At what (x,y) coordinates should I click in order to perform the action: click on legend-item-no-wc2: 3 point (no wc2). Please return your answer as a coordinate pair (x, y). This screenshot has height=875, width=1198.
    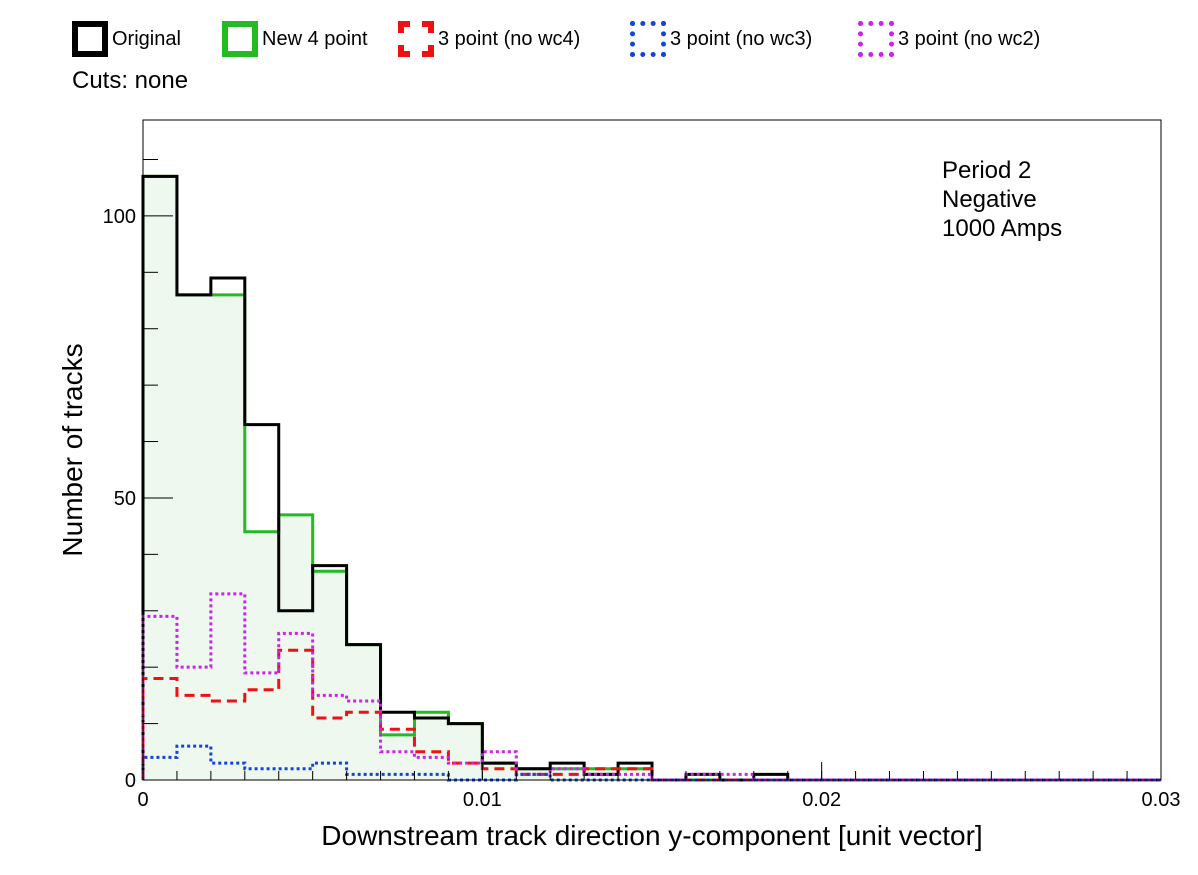
    Looking at the image, I should click on (949, 39).